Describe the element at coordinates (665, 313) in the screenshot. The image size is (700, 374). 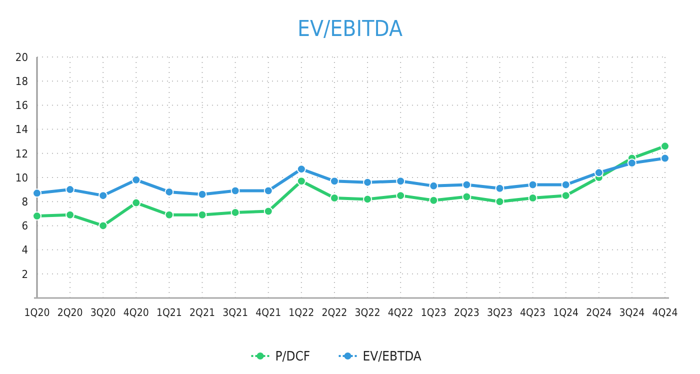
I see `x-tick-label: 4Q24` at that location.